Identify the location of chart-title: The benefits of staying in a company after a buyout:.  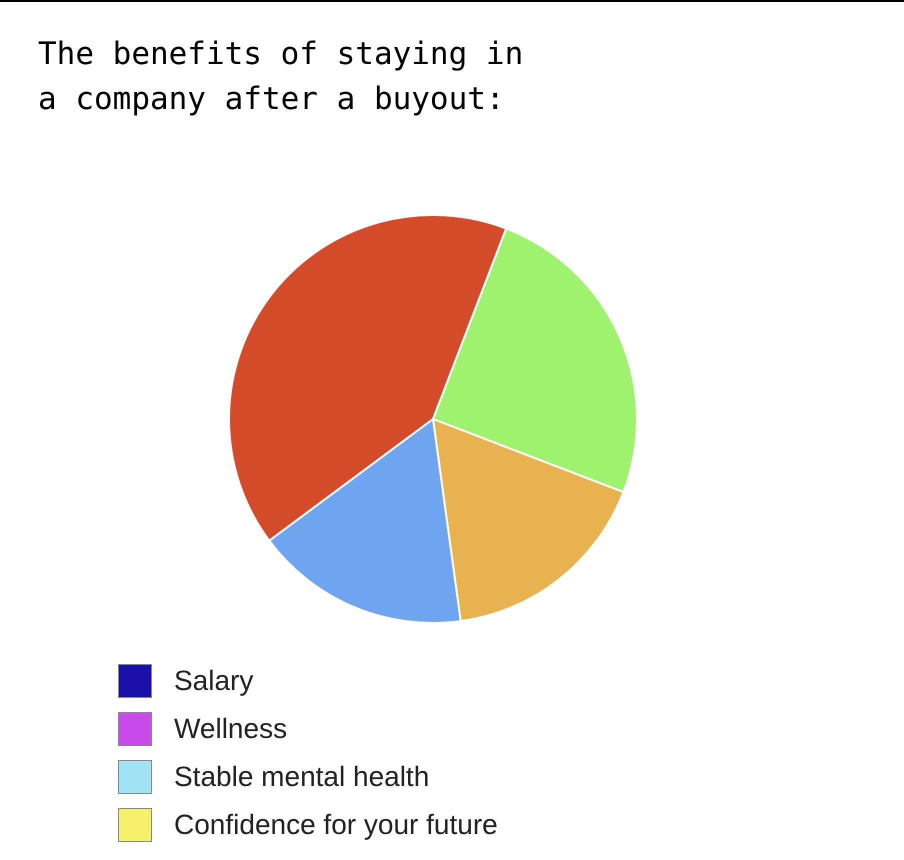
(281, 77).